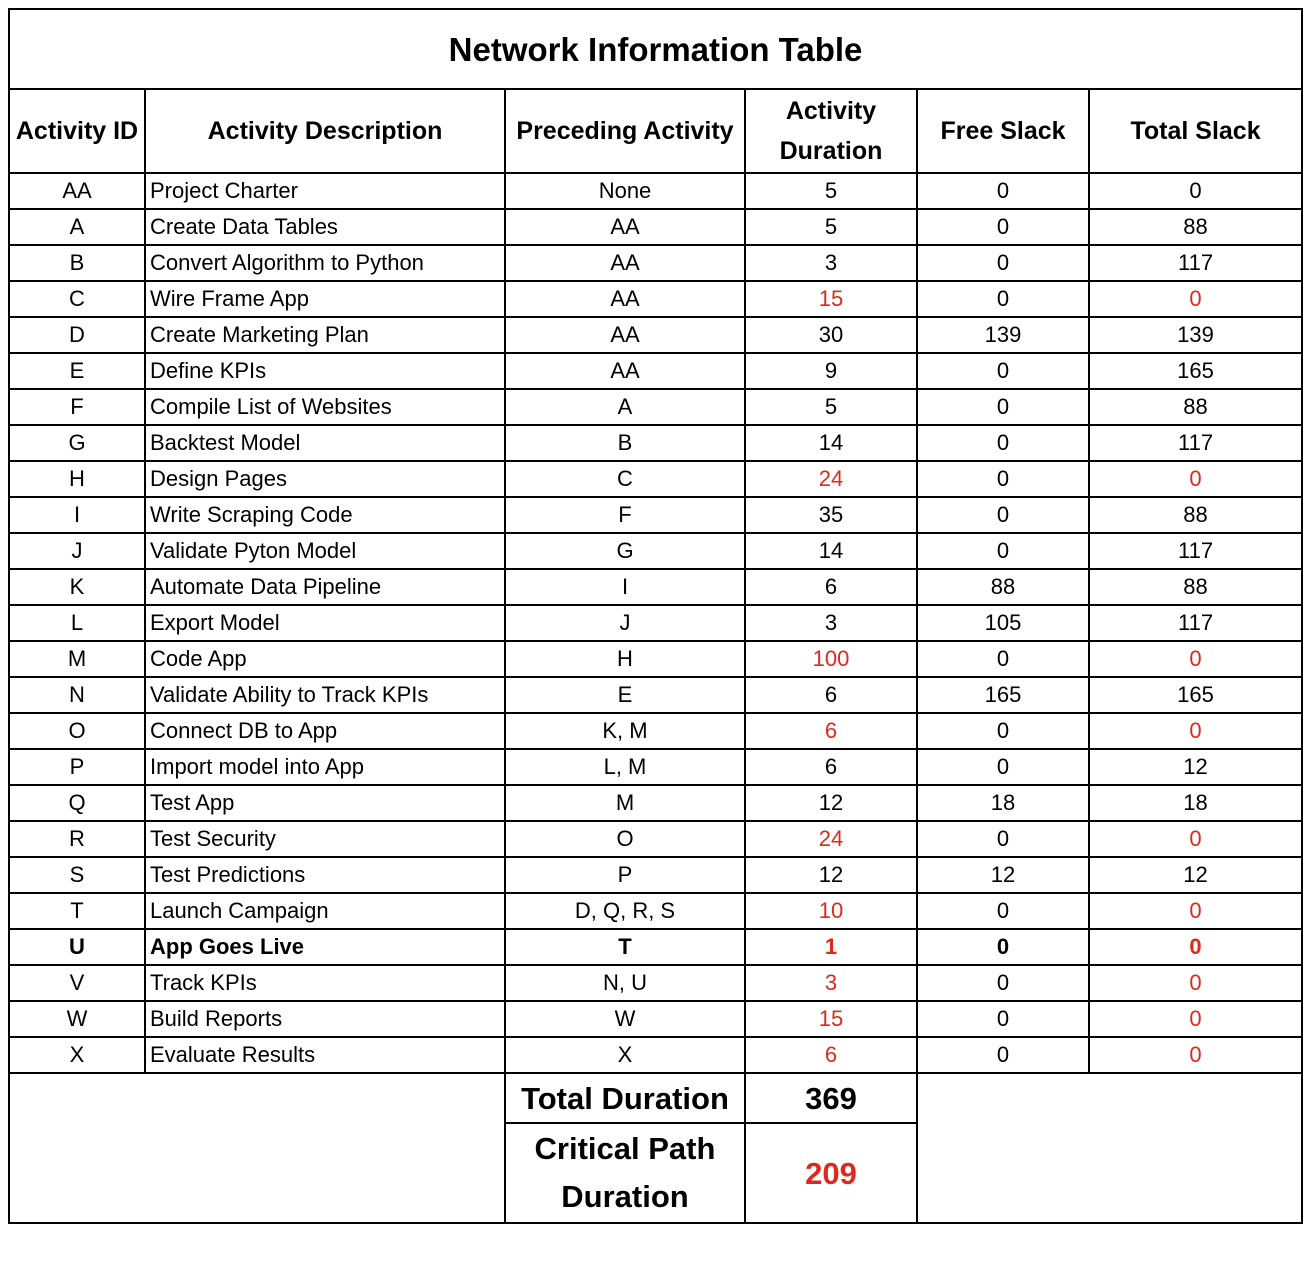 This screenshot has width=1310, height=1282. Describe the element at coordinates (831, 1173) in the screenshot. I see `critical-path-duration-value: 209` at that location.